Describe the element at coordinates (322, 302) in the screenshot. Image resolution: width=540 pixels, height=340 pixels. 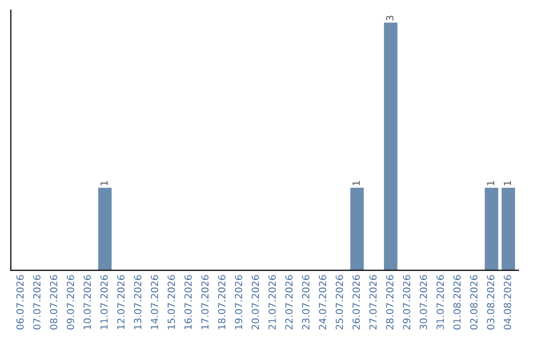
I see `x-tick-label: 24.07.2026` at that location.